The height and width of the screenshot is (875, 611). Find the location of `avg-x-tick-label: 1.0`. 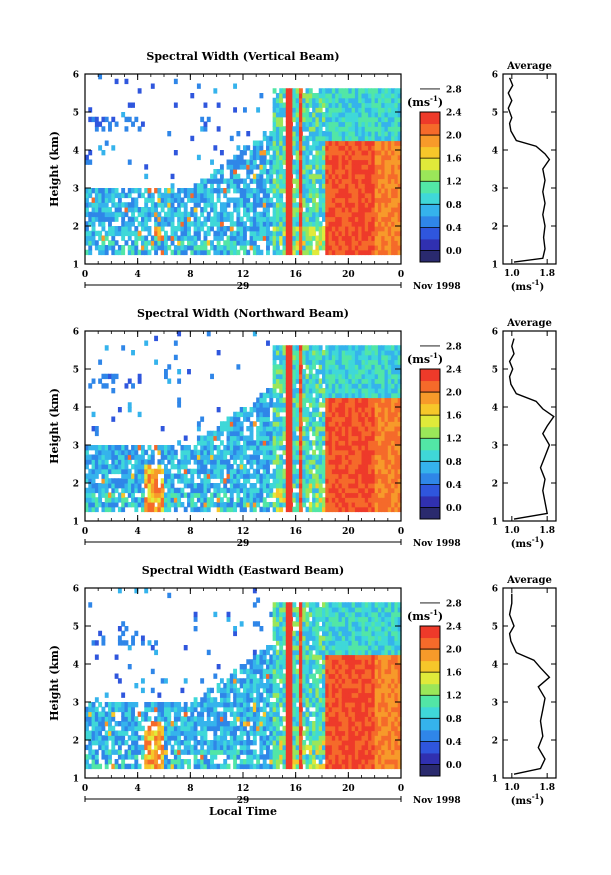

avg-x-tick-label: 1.0 is located at coordinates (512, 274).